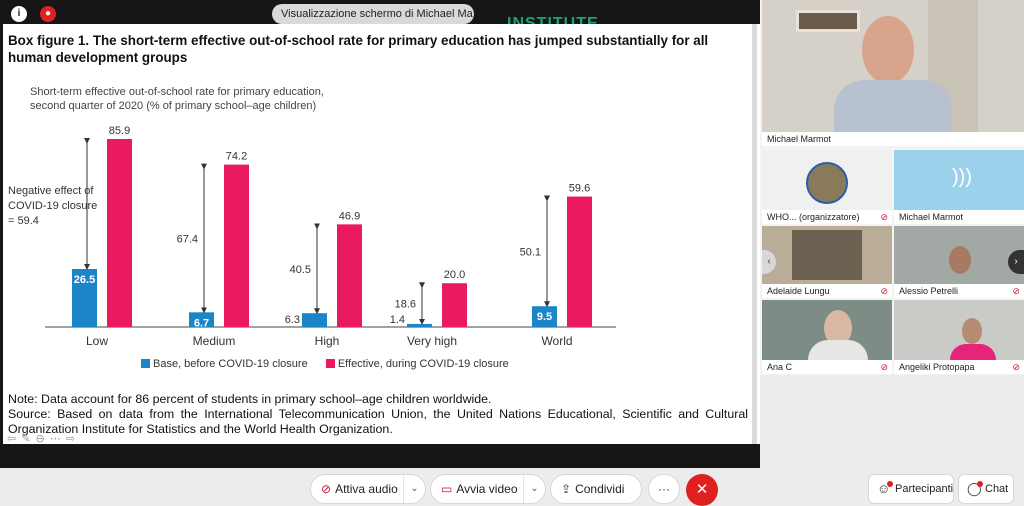  I want to click on label-difference-3: 18.6, so click(405, 305).